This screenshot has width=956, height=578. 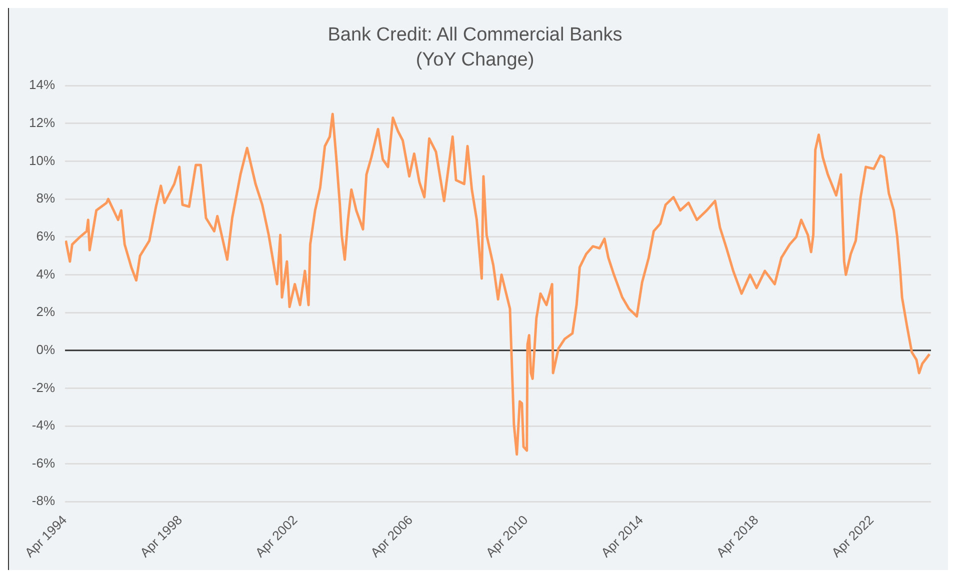 What do you see at coordinates (44, 462) in the screenshot?
I see `y-tick-label: -6%` at bounding box center [44, 462].